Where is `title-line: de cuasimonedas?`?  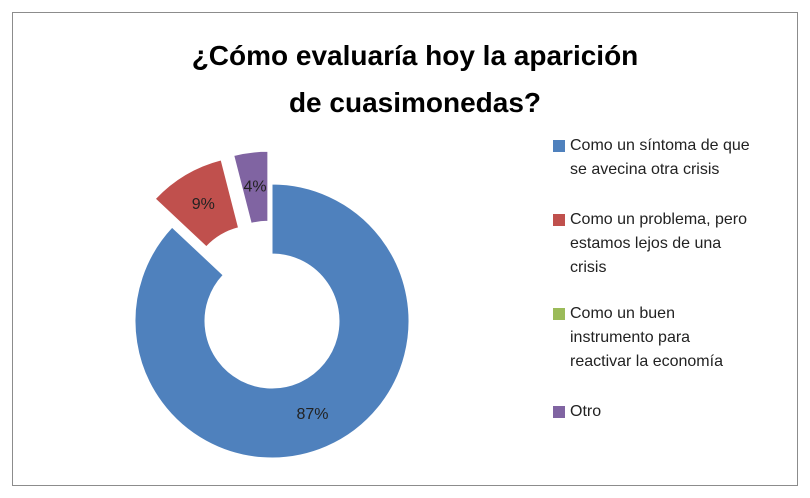 title-line: de cuasimonedas? is located at coordinates (415, 102).